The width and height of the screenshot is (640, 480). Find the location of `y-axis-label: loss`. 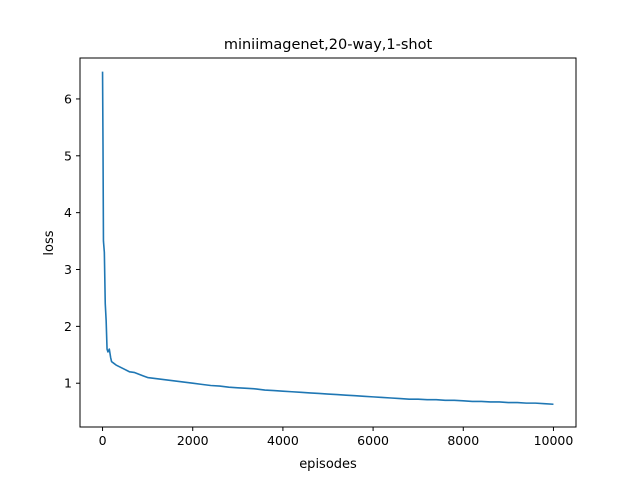

y-axis-label: loss is located at coordinates (49, 242).